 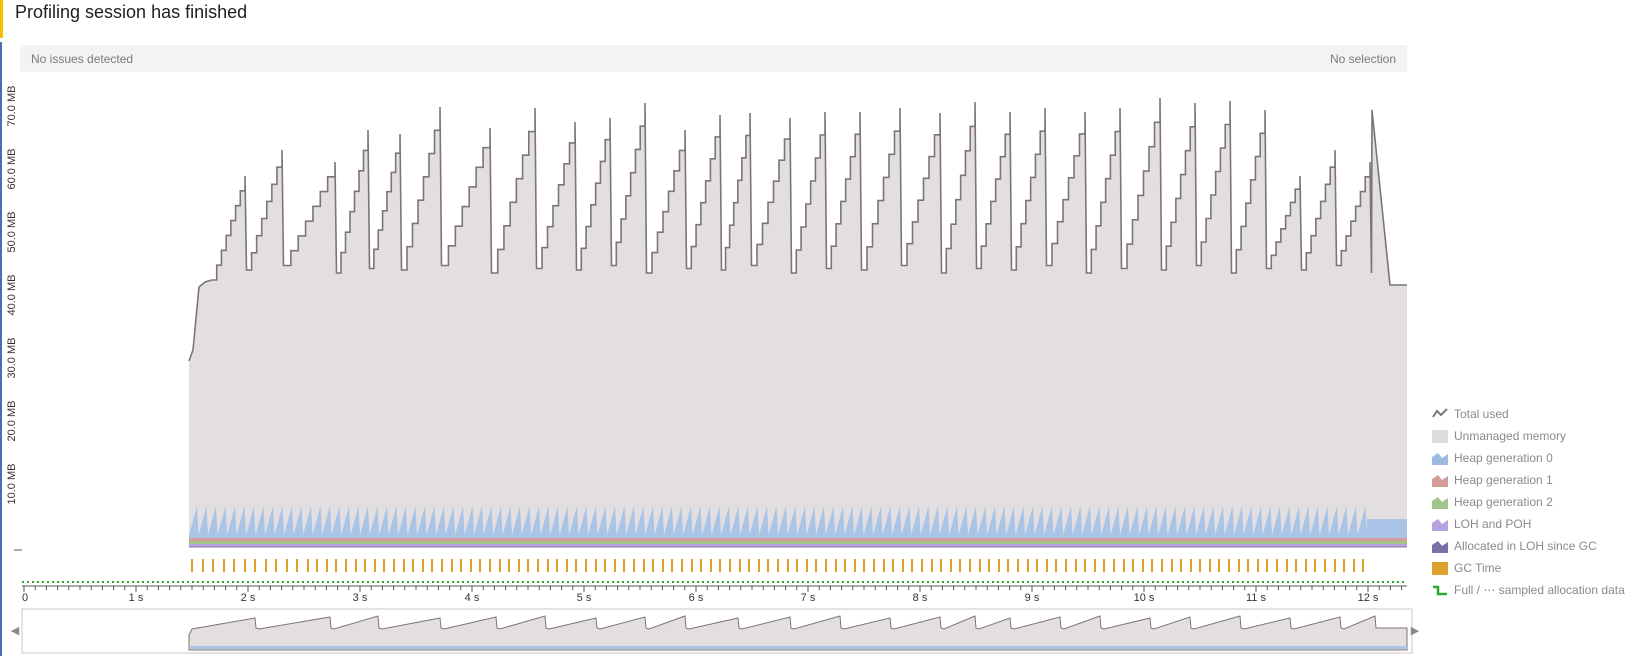 I want to click on legend-label: Unmanaged memory, so click(x=1510, y=436).